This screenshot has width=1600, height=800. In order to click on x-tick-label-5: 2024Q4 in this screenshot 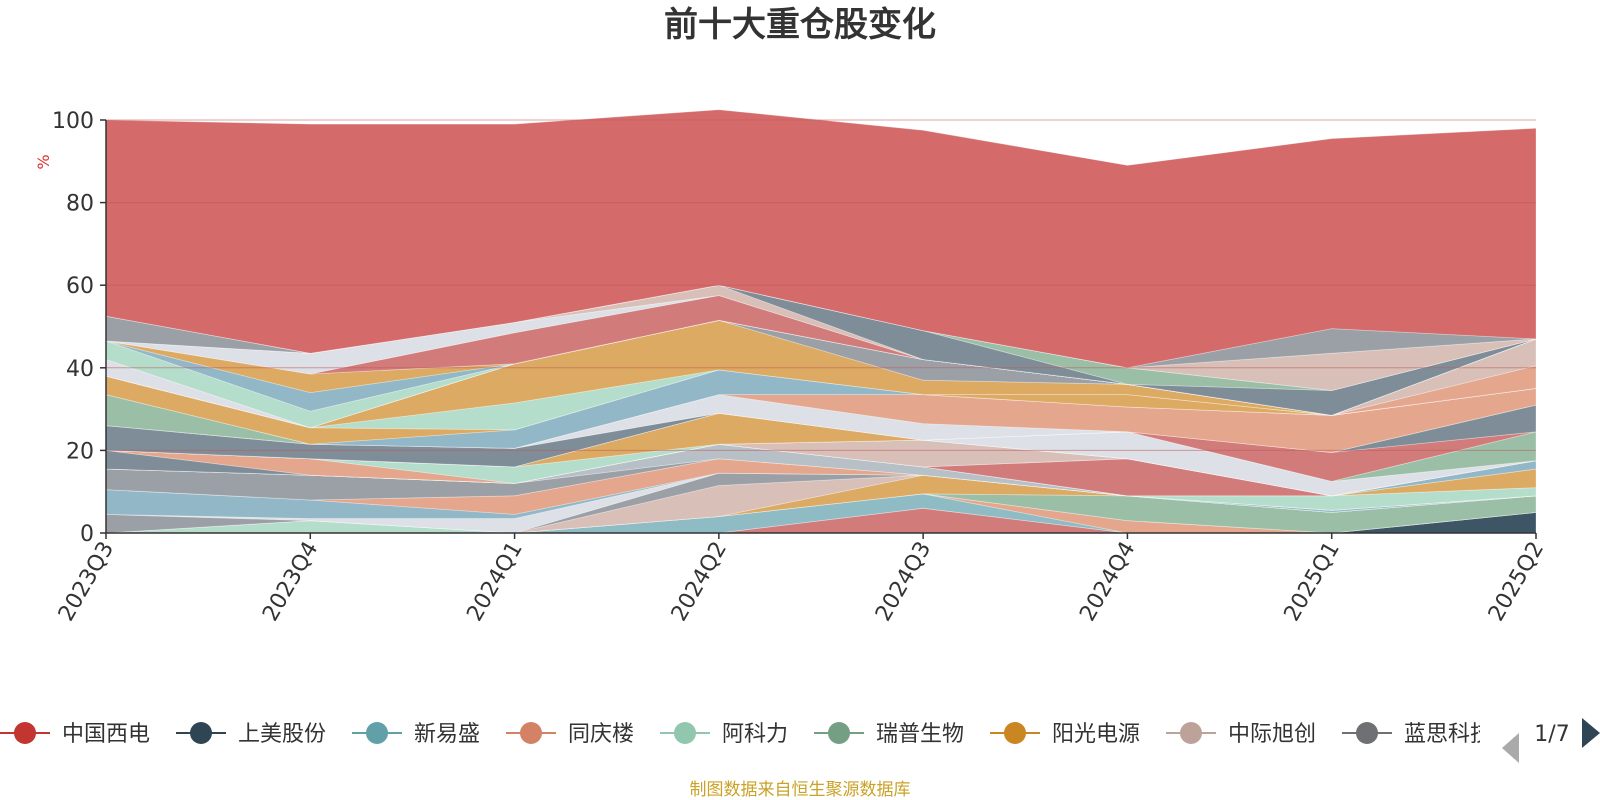, I will do `click(1107, 582)`.